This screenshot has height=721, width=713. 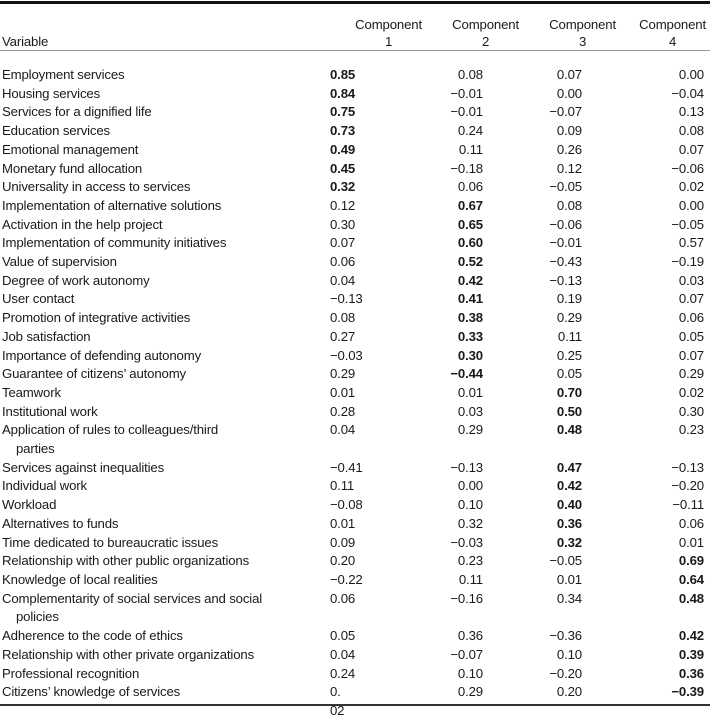 What do you see at coordinates (92, 636) in the screenshot?
I see `variable-label: Adherence to the code of ethics` at bounding box center [92, 636].